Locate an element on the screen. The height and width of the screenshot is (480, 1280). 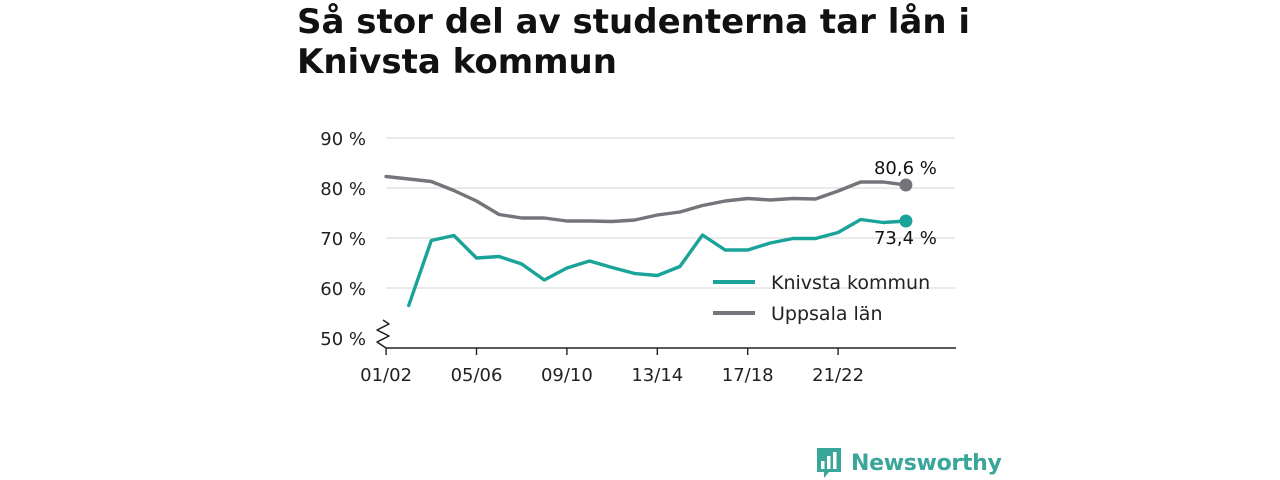
x-tick-label: 05/06 is located at coordinates (477, 375).